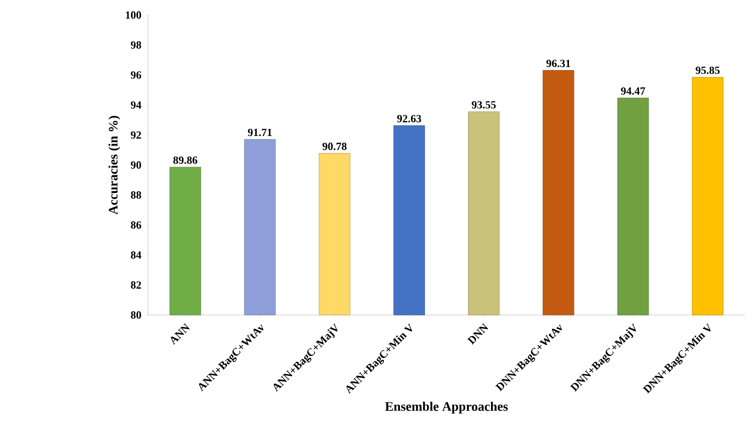  I want to click on y-axis-title: Accuracies (in %), so click(114, 165).